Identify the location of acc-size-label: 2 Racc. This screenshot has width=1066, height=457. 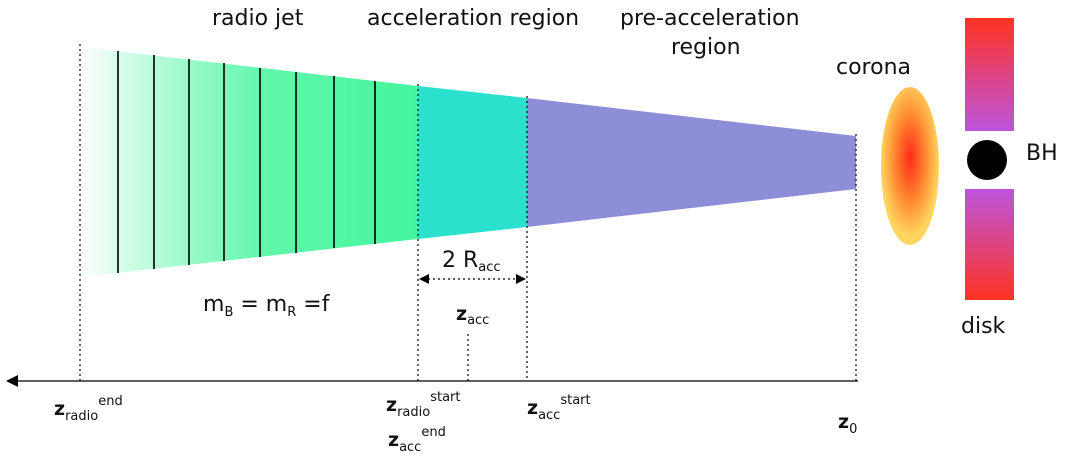
(471, 261).